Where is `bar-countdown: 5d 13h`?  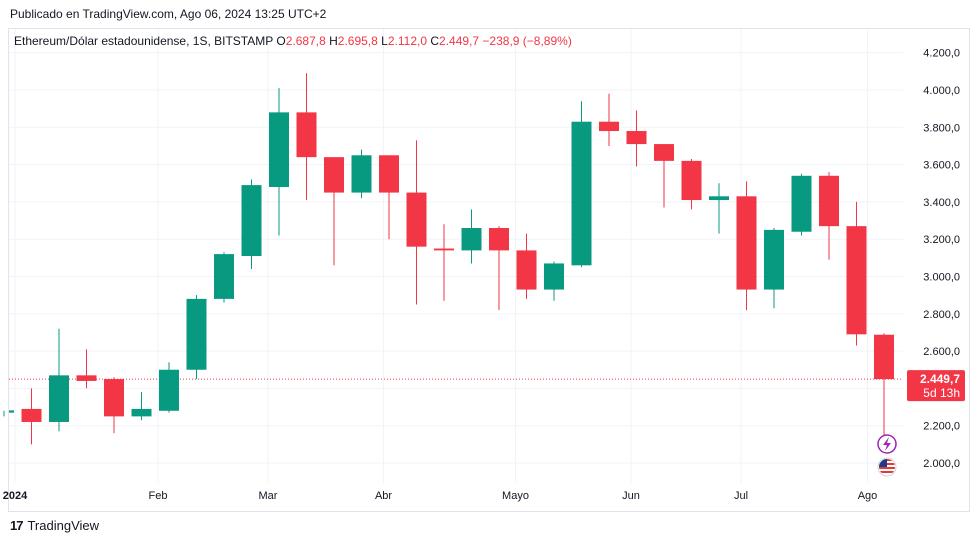 bar-countdown: 5d 13h is located at coordinates (941, 393).